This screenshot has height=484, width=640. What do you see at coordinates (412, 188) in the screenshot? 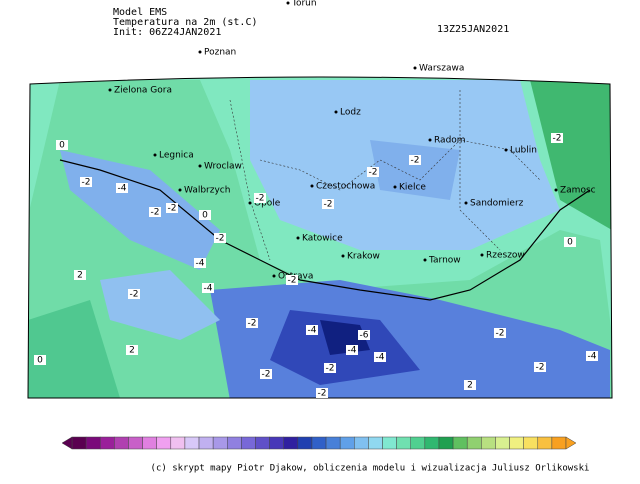
I see `city-label: Kielce` at bounding box center [412, 188].